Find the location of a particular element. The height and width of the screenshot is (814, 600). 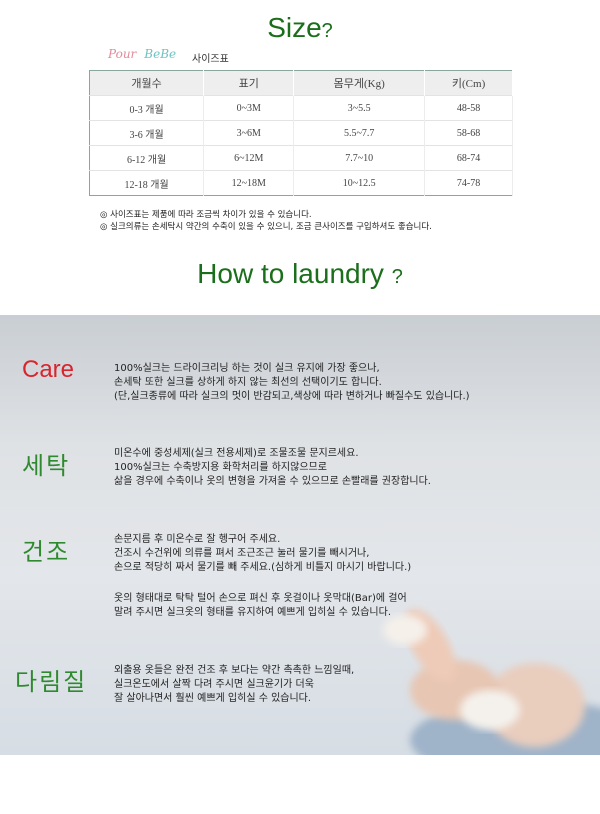

cell: 58-68 is located at coordinates (468, 133).